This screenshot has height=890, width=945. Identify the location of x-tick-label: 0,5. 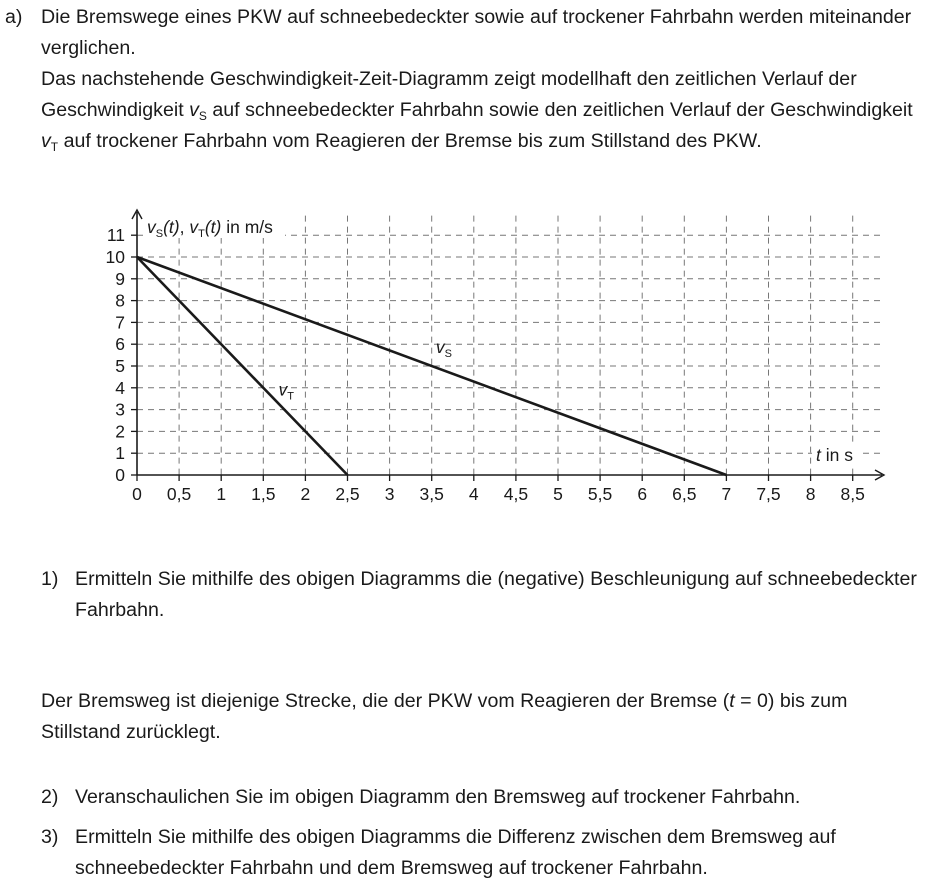
(179, 494).